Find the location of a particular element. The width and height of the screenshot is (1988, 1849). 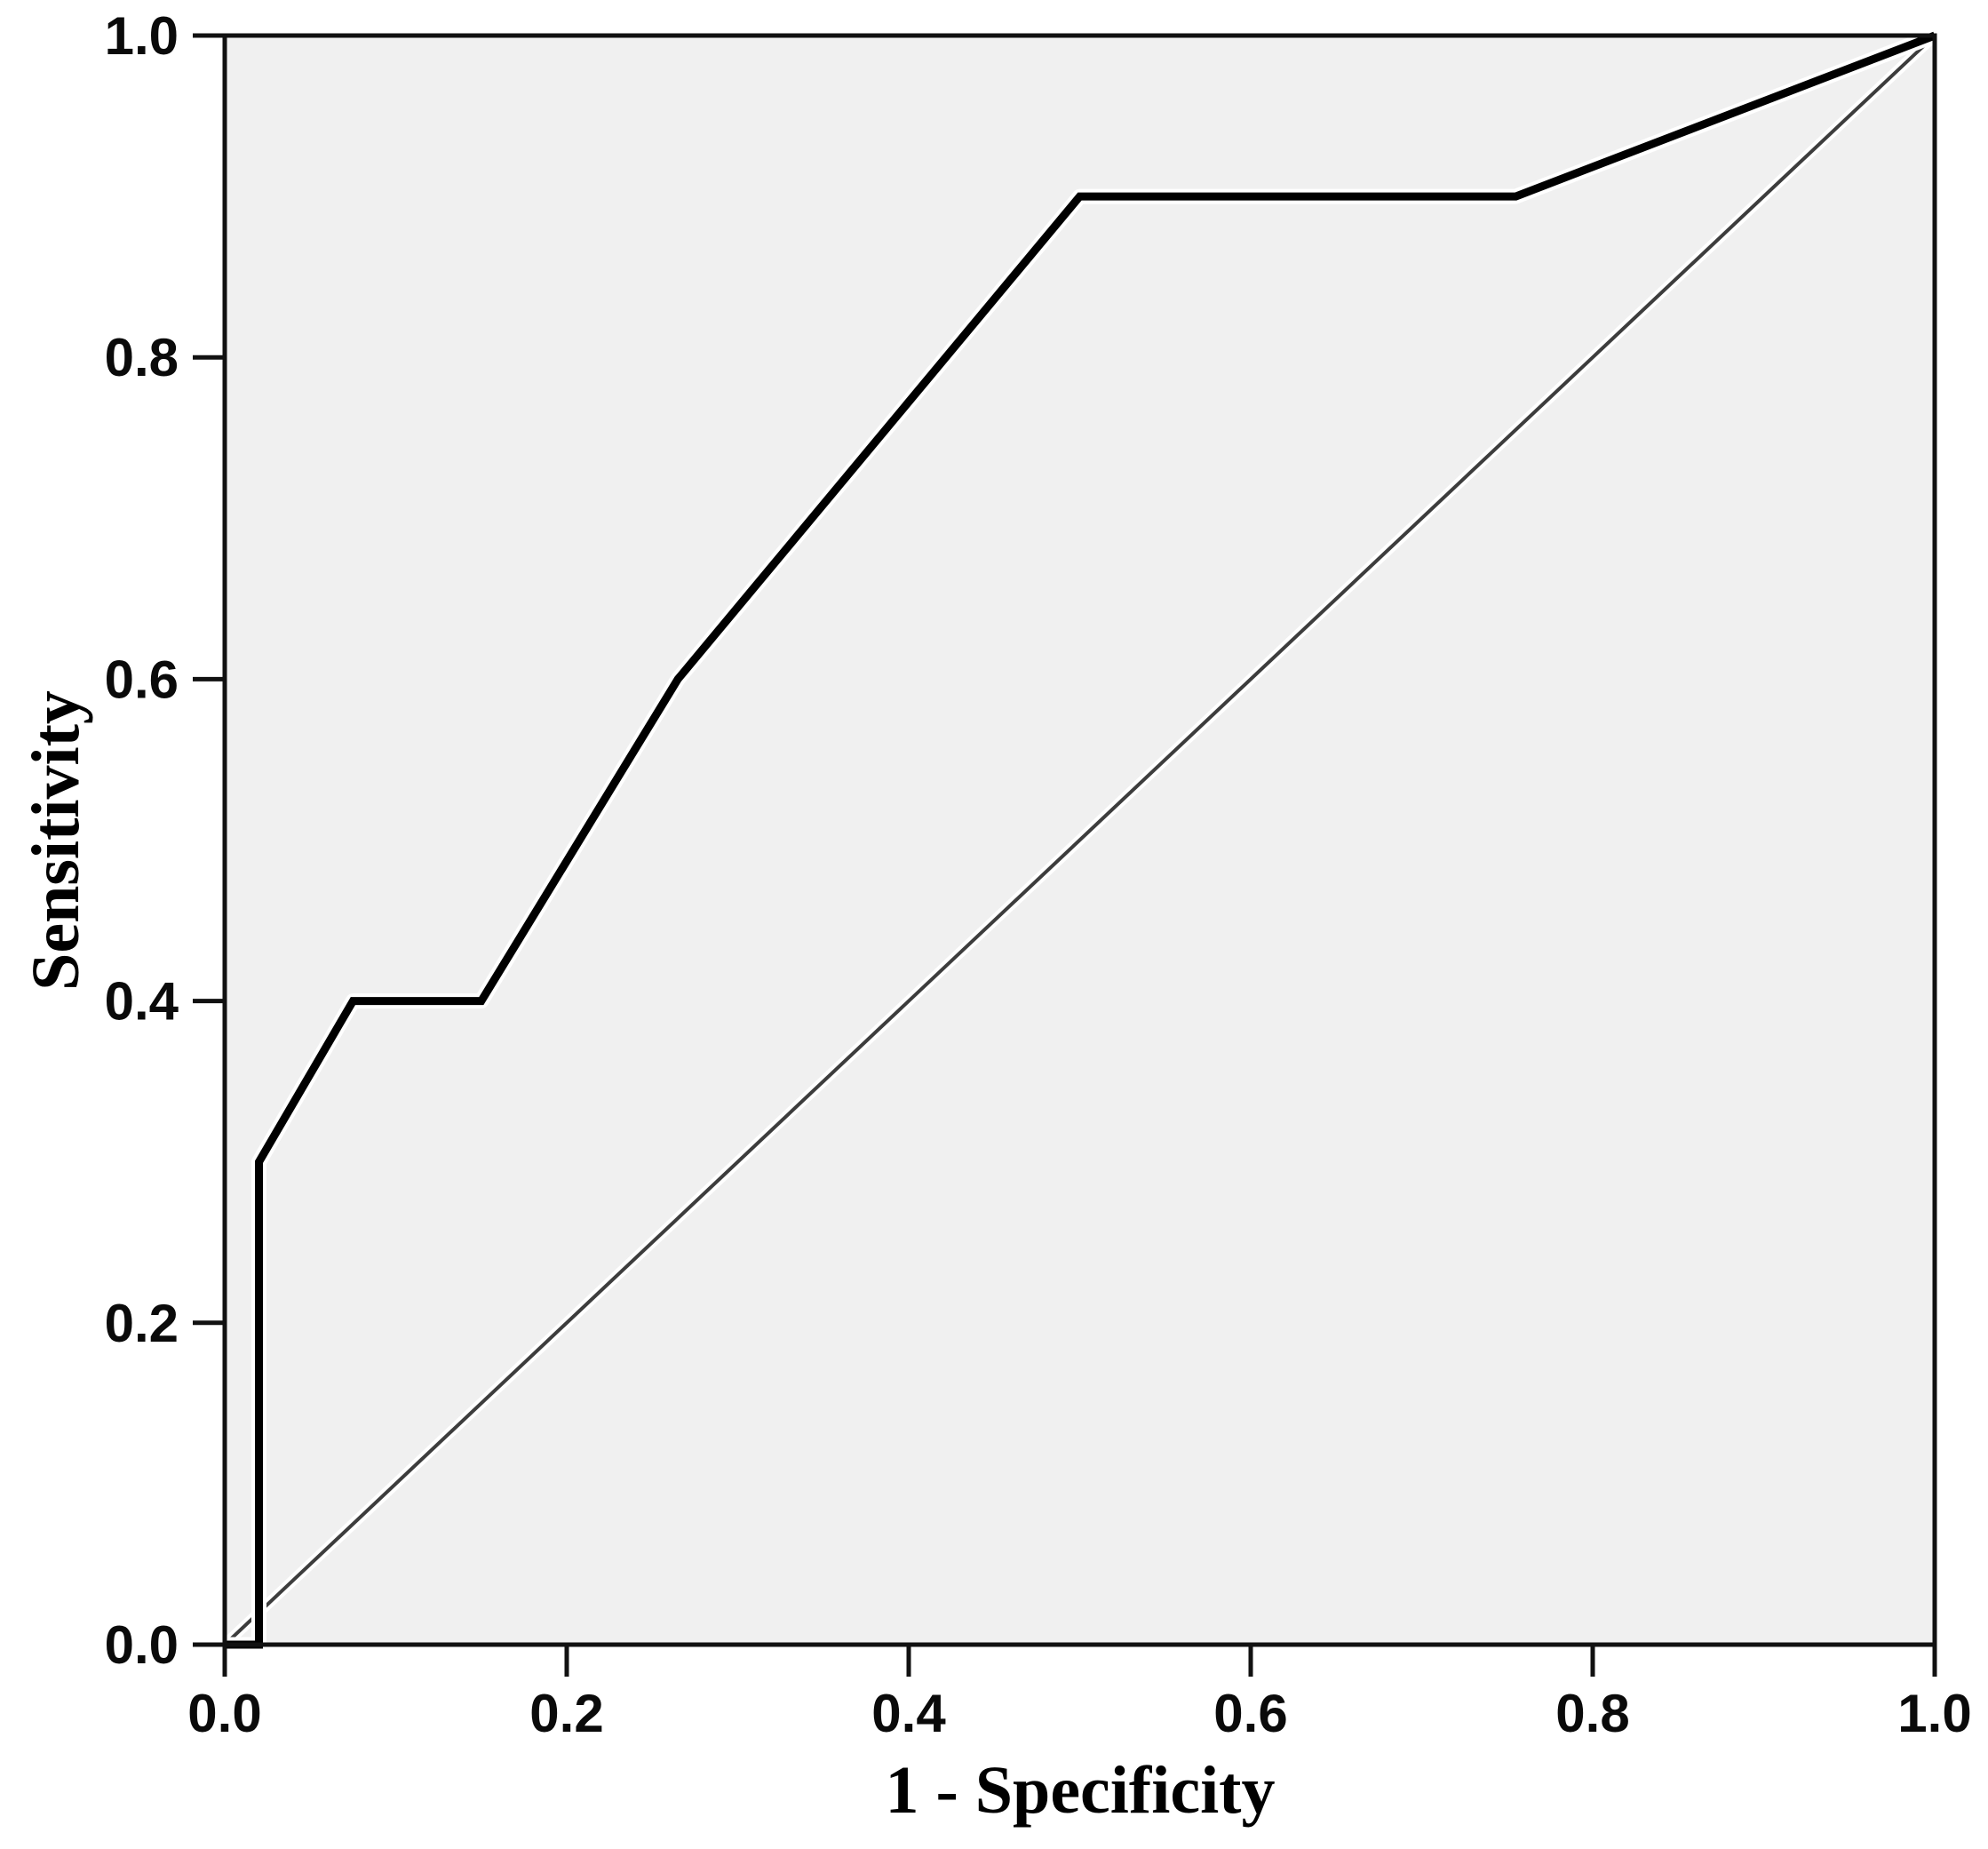

y-axis-tick-labels: 0.0 0.2 0.4 0.6 0.8 1.0 is located at coordinates (142, 840).